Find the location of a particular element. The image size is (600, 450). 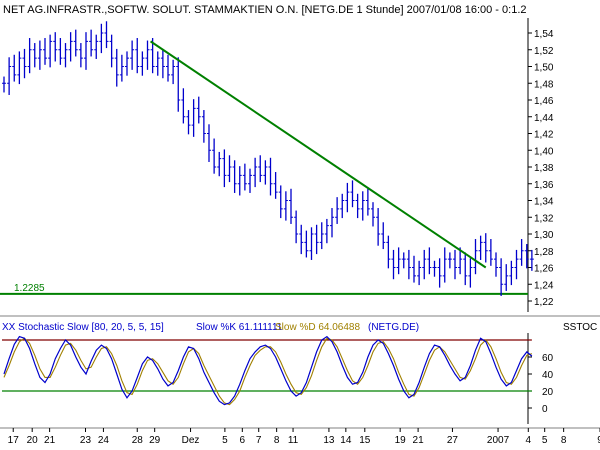

stochastic-k-line is located at coordinates (268, 370).